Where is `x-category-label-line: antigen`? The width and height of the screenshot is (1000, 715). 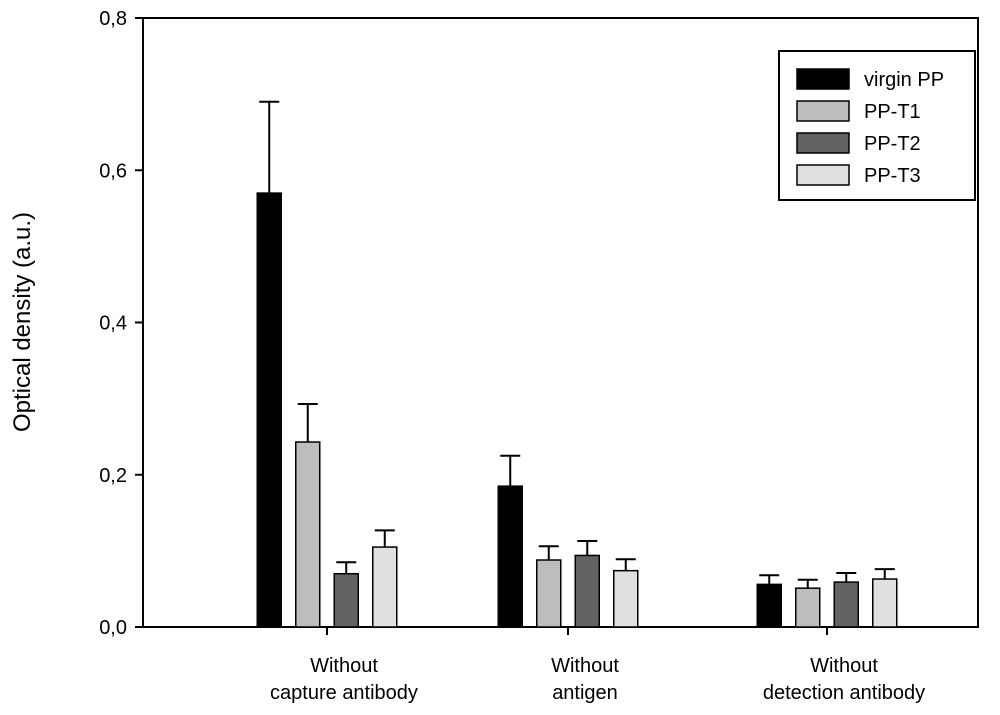 x-category-label-line: antigen is located at coordinates (585, 693).